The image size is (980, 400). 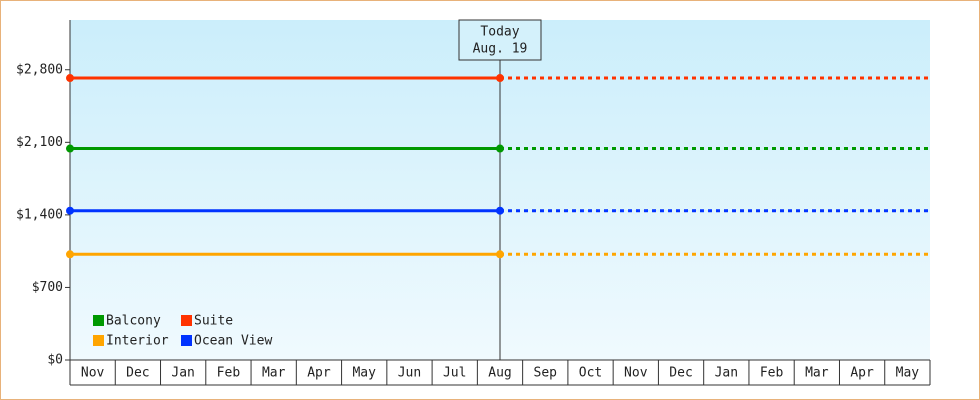 What do you see at coordinates (39, 214) in the screenshot?
I see `y-tick-label: $1,400` at bounding box center [39, 214].